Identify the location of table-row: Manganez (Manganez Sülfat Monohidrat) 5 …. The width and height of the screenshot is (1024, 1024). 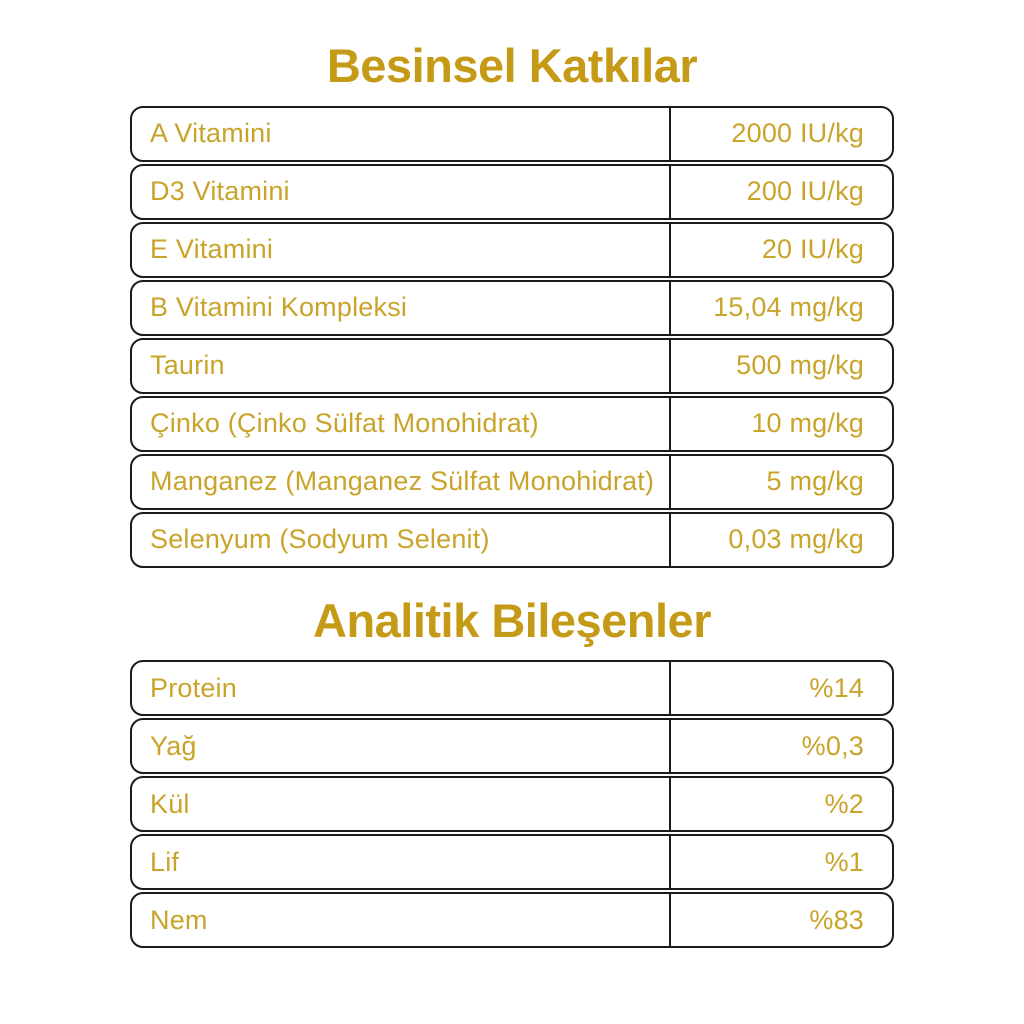
(512, 481).